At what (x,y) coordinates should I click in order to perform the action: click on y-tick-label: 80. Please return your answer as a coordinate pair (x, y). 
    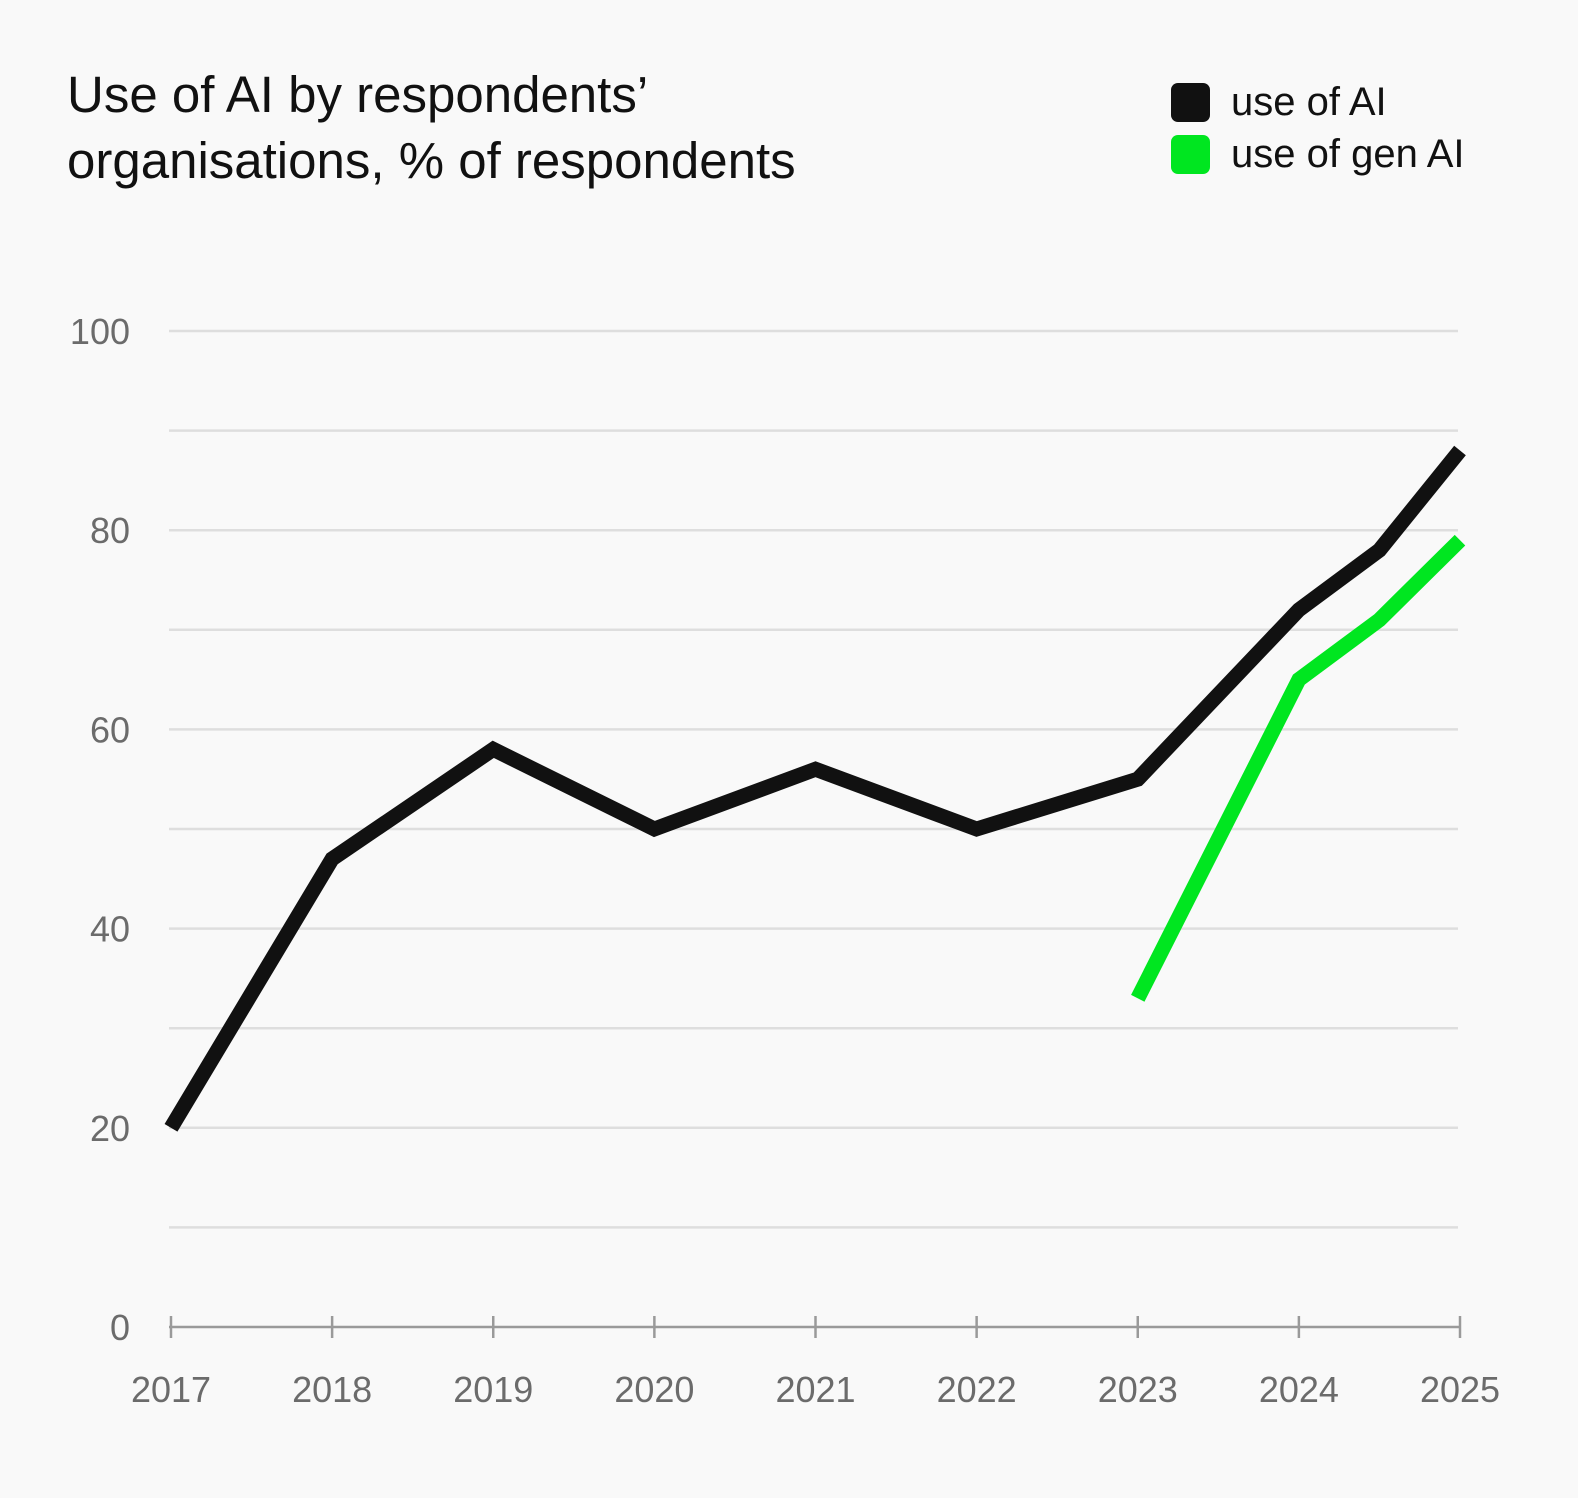
    Looking at the image, I should click on (110, 530).